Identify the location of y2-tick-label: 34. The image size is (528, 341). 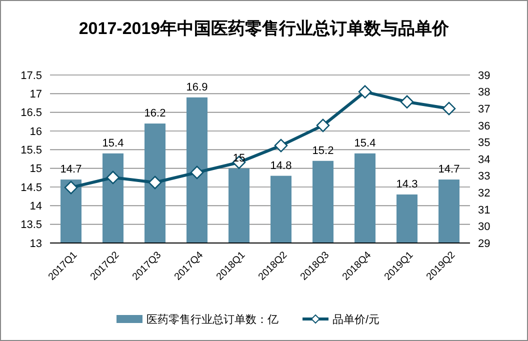
(484, 160).